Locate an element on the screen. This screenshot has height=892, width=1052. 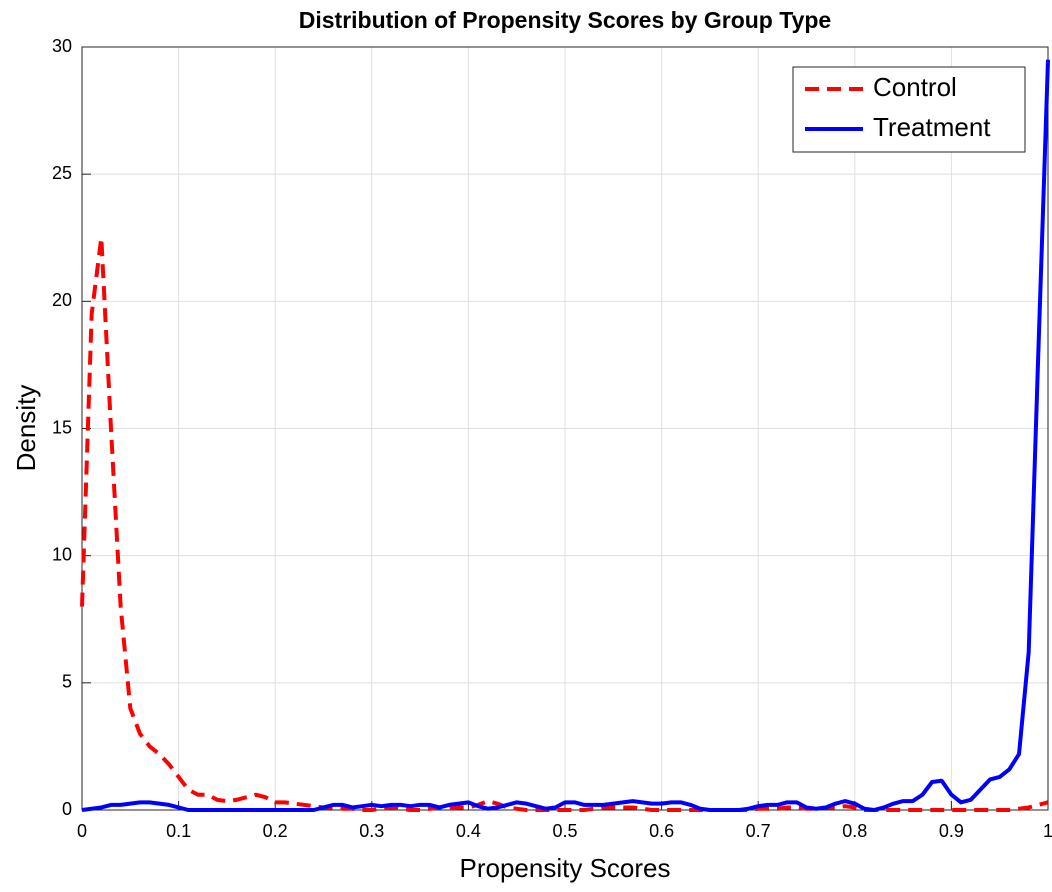
legend-box is located at coordinates (909, 109).